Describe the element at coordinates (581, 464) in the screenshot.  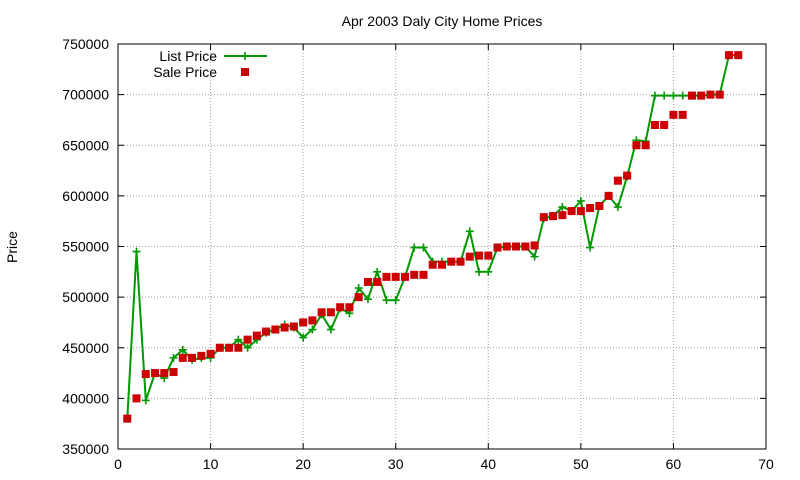
I see `x-tick-label: 50` at that location.